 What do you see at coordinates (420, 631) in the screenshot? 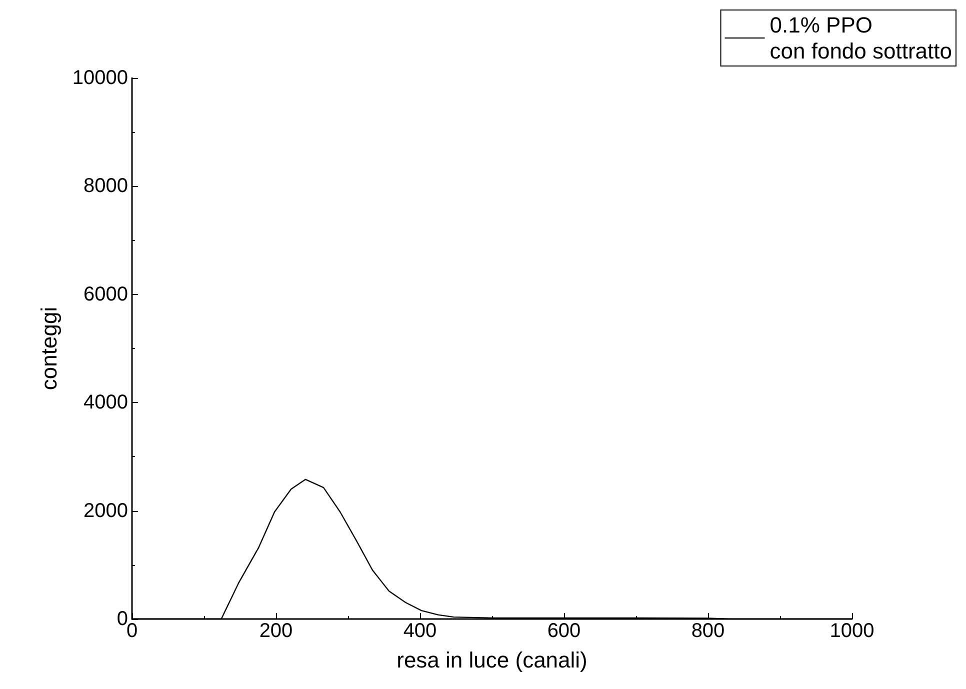
I see `x-tick-label: 400` at bounding box center [420, 631].